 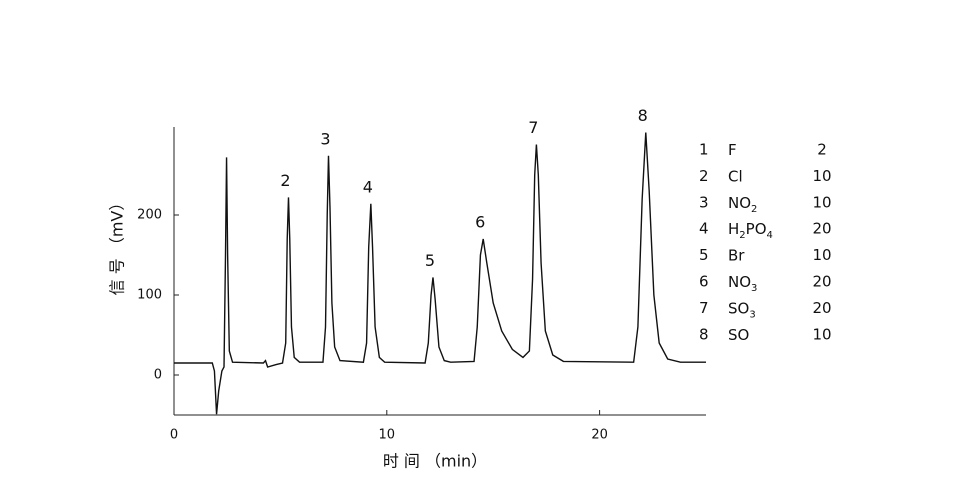 I want to click on peak-label: 3, so click(x=325, y=138).